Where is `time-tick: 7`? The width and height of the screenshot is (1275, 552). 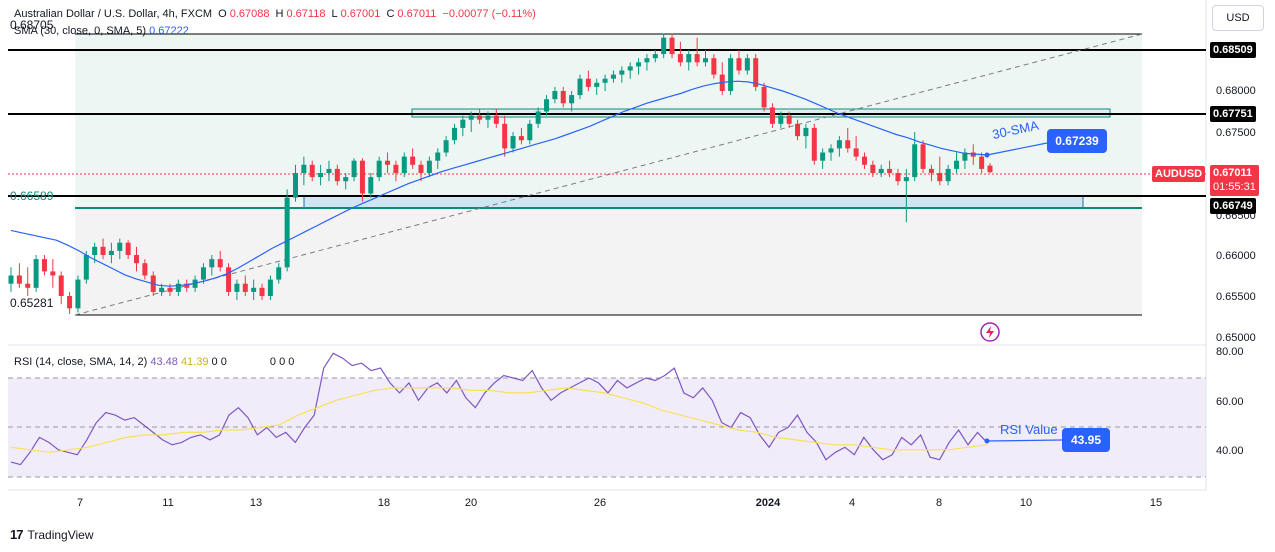
time-tick: 7 is located at coordinates (80, 503).